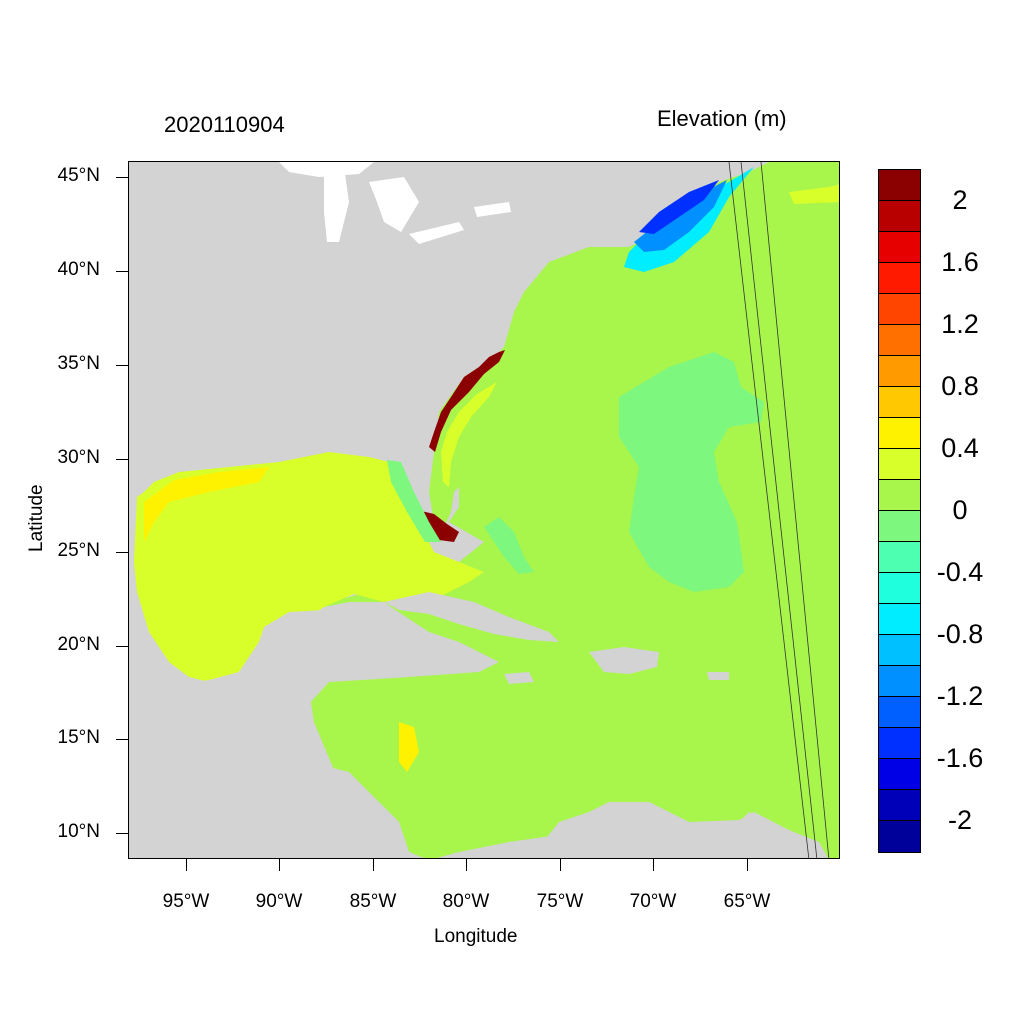 The width and height of the screenshot is (1024, 1024). Describe the element at coordinates (261, 668) in the screenshot. I see `yucatan-peninsula` at that location.